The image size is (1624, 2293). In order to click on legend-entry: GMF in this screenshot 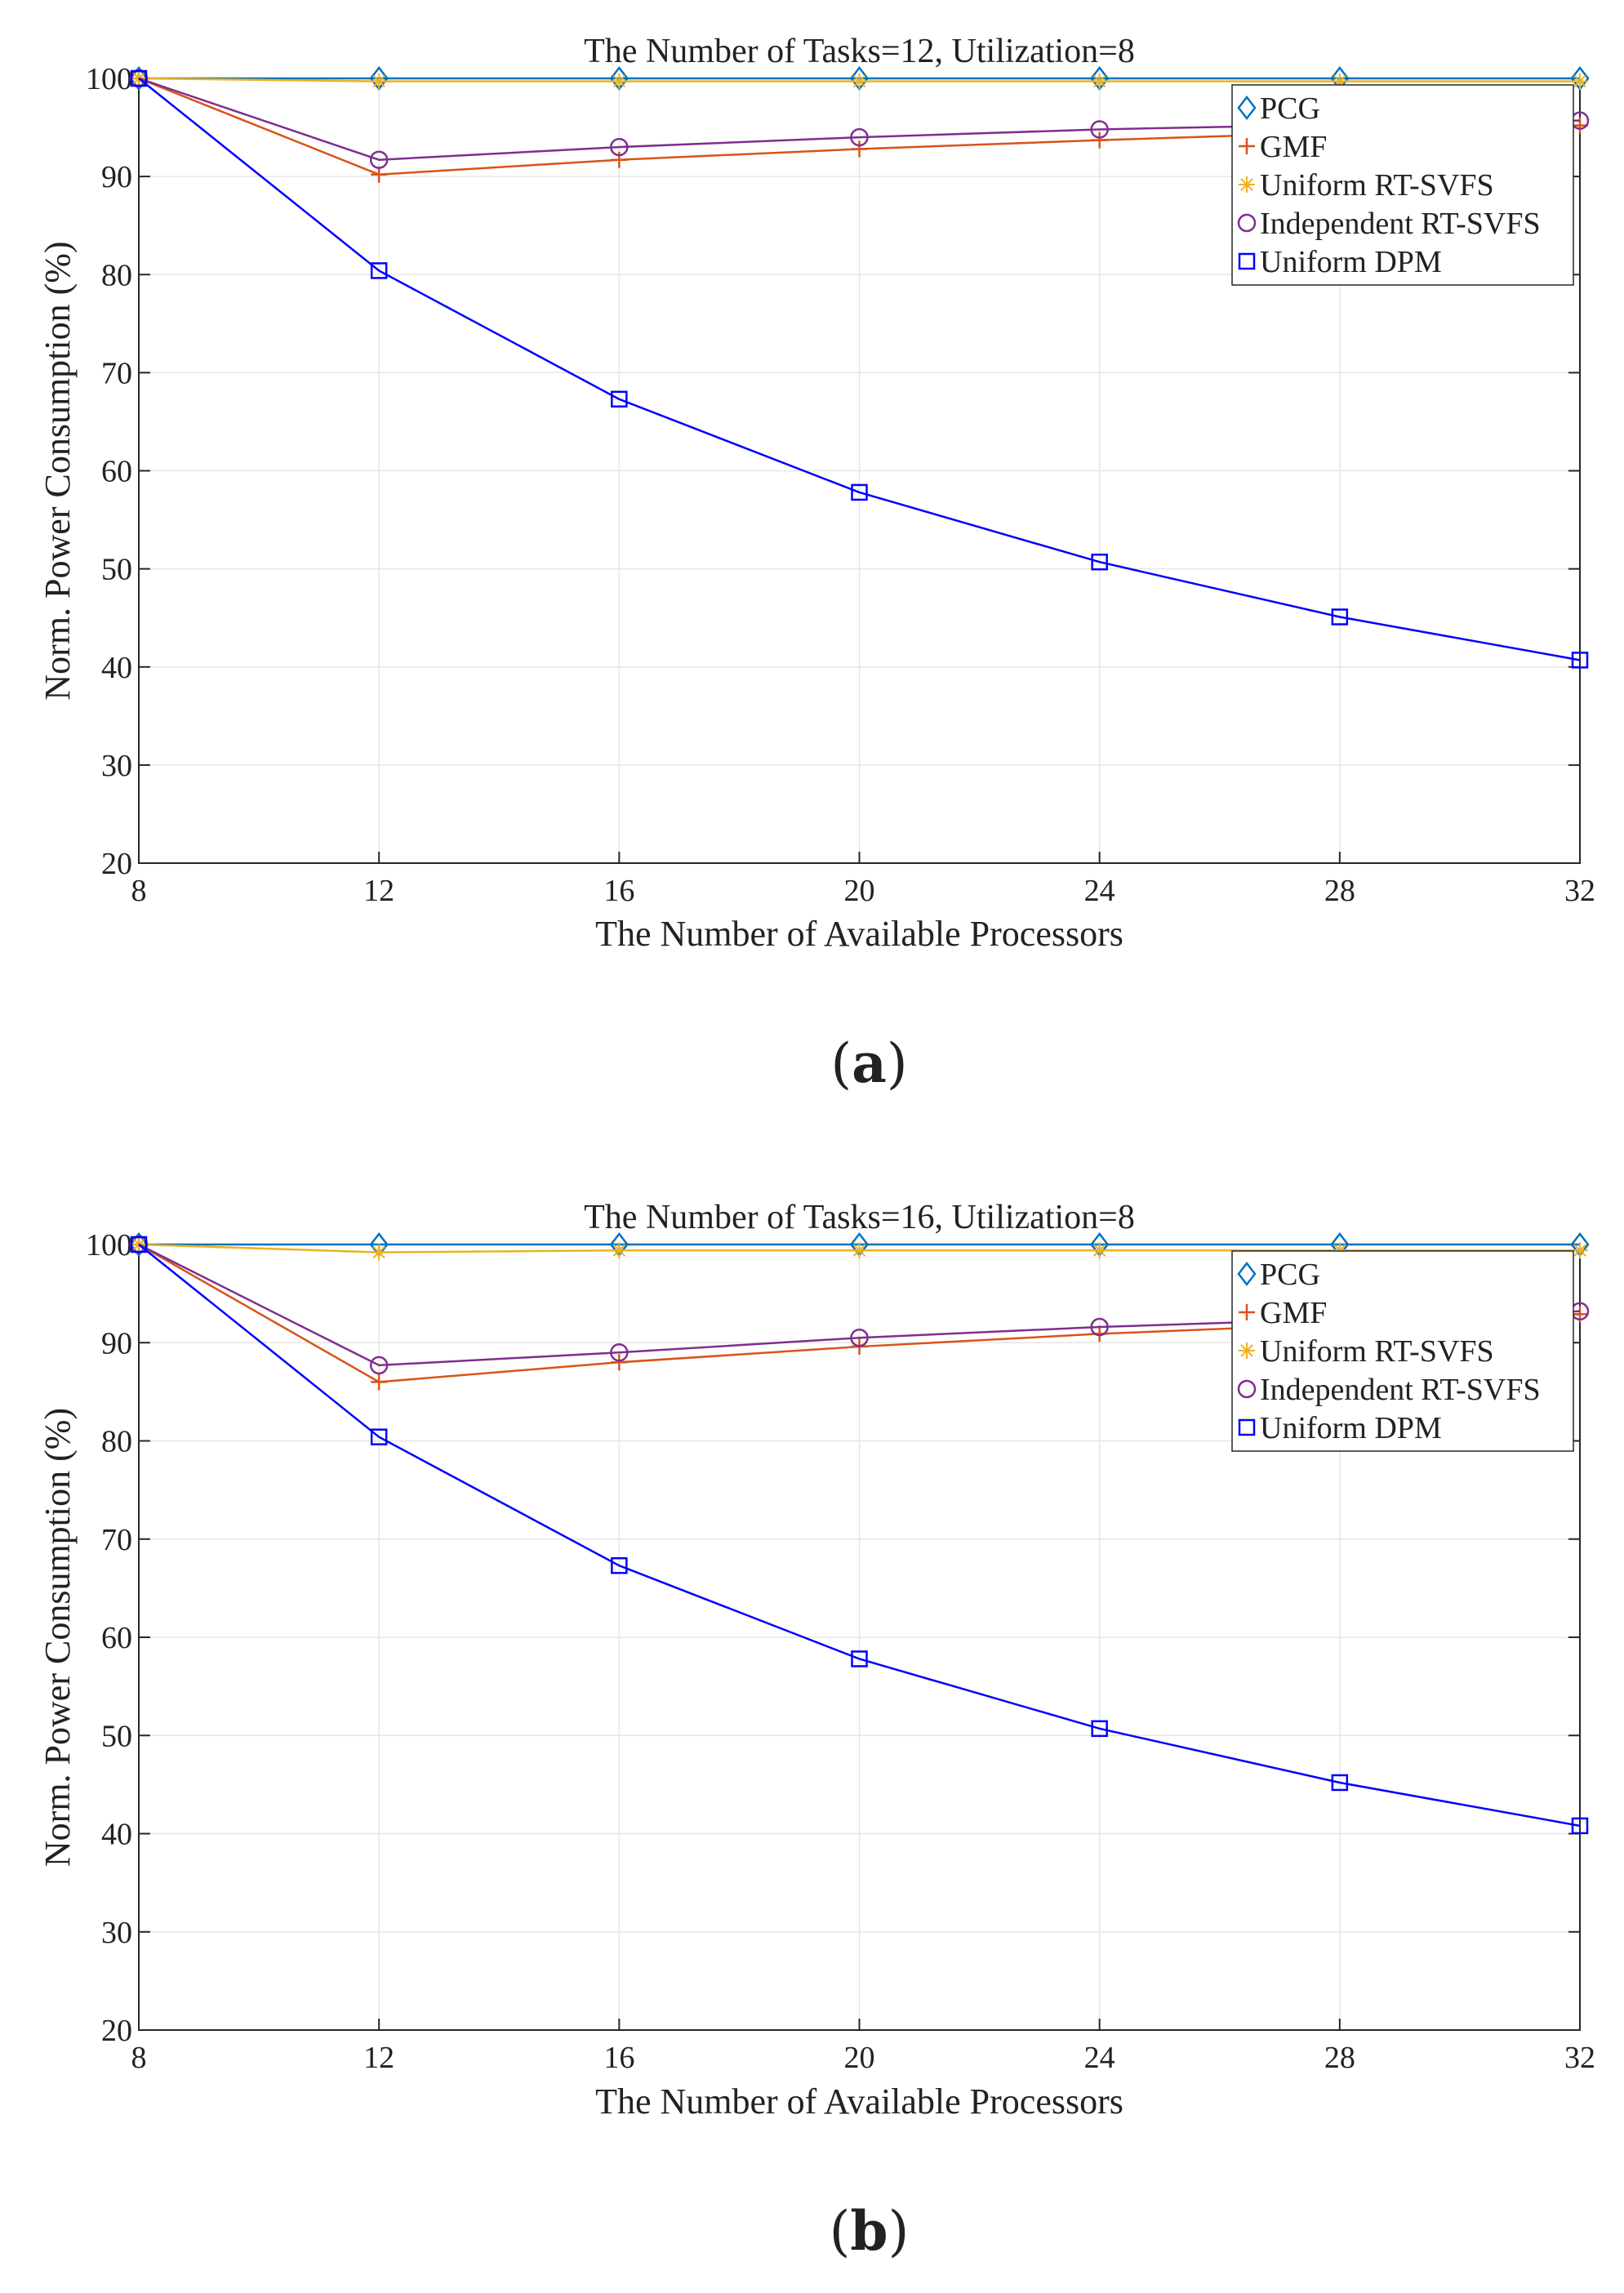, I will do `click(1293, 1313)`.